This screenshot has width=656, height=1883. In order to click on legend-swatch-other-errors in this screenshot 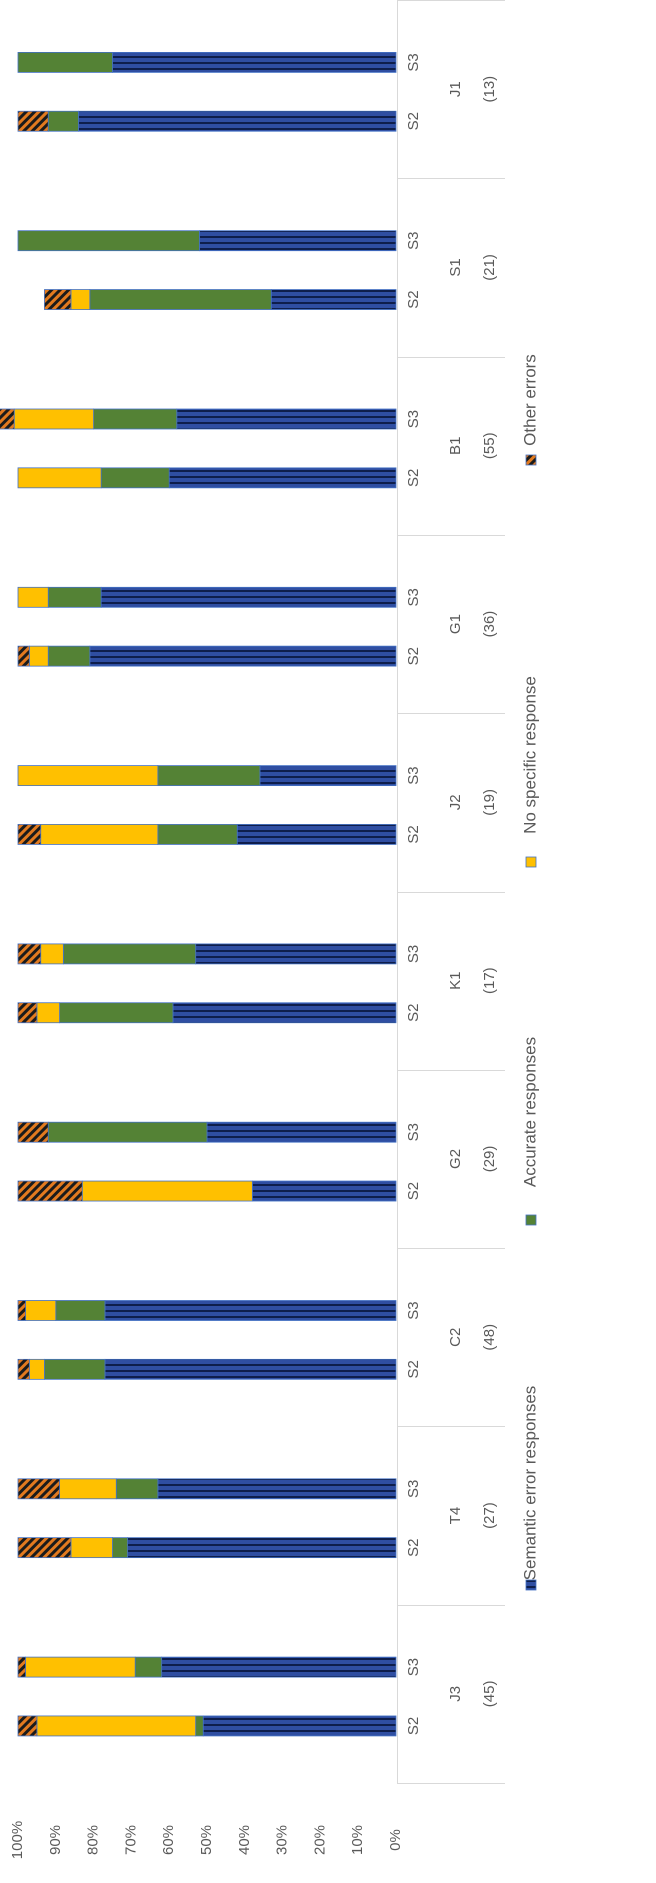, I will do `click(531, 460)`.